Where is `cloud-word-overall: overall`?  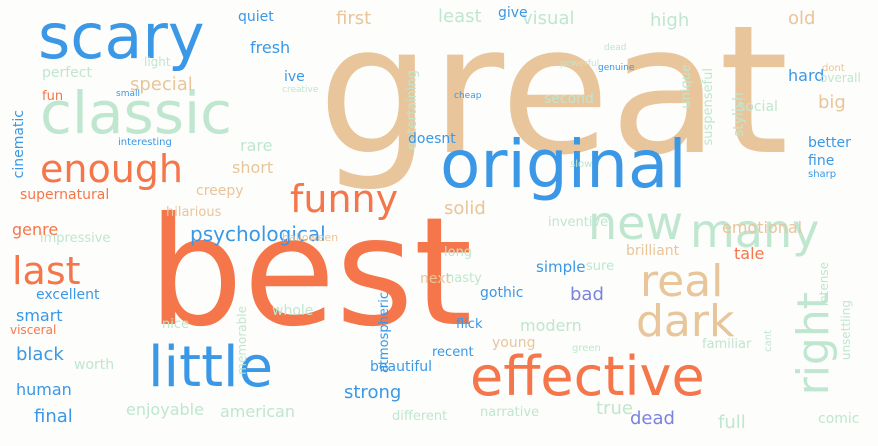 cloud-word-overall: overall is located at coordinates (840, 78).